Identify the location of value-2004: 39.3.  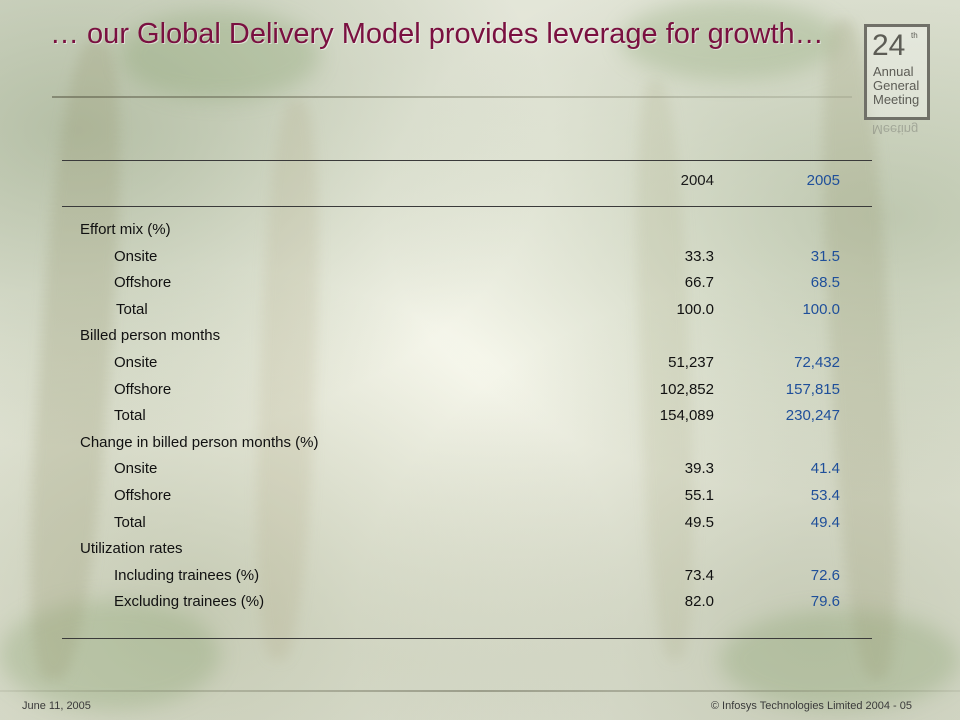
(699, 469).